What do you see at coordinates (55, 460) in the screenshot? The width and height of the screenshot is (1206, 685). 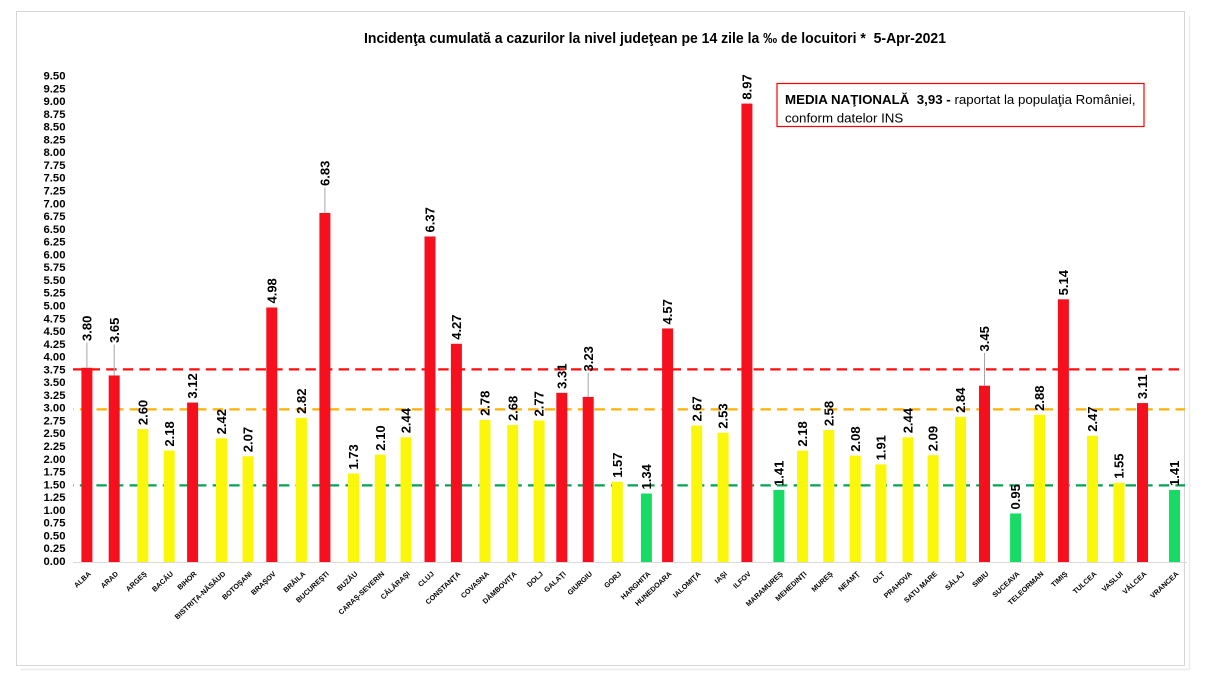 I see `svg-text: 2.00` at bounding box center [55, 460].